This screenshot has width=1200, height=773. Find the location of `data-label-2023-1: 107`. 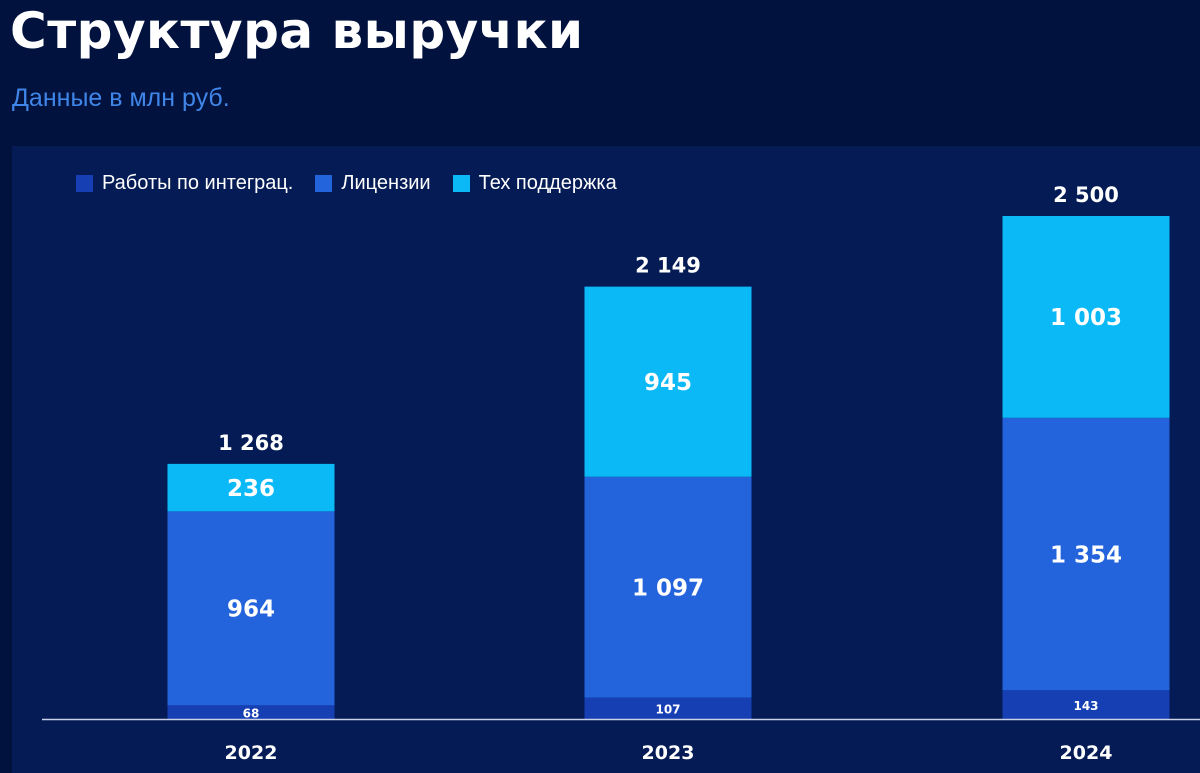

data-label-2023-1: 107 is located at coordinates (667, 710).